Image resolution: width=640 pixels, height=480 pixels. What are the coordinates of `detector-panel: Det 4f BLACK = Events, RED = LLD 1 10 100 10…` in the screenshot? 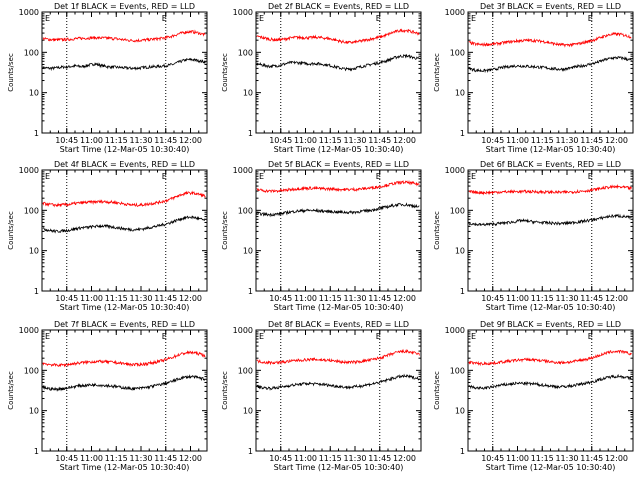 It's located at (107, 236).